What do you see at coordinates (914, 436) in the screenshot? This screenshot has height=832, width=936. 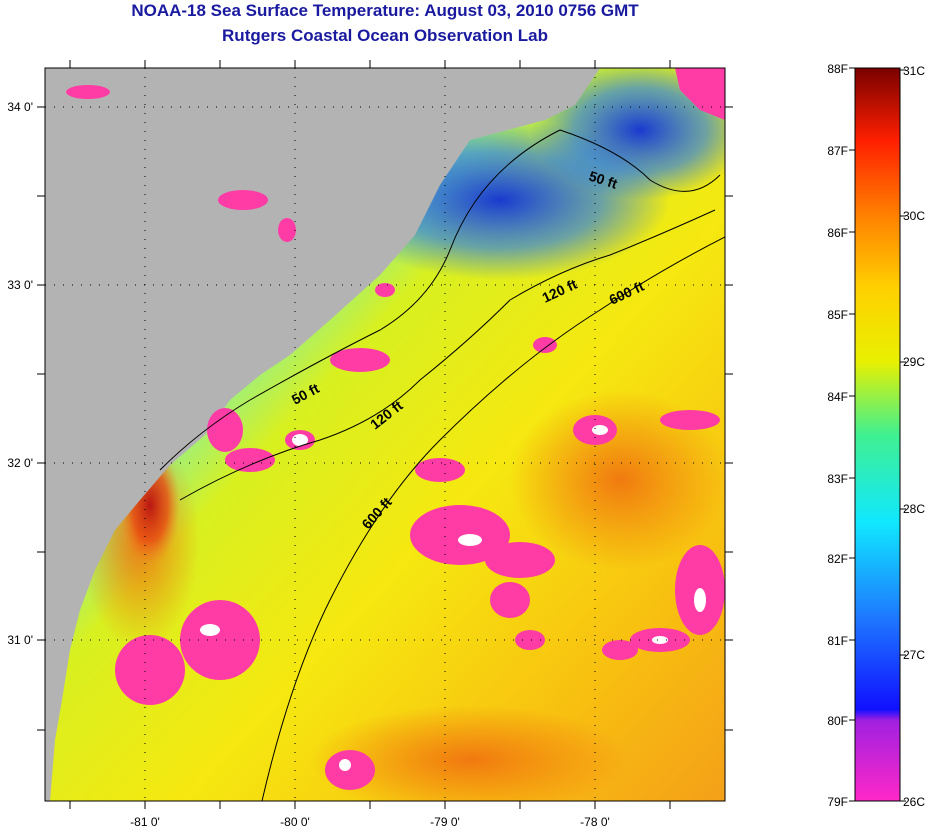 I see `colorbar-celsius-labels: 31C 30C 29C 28C 27C 26C` at bounding box center [914, 436].